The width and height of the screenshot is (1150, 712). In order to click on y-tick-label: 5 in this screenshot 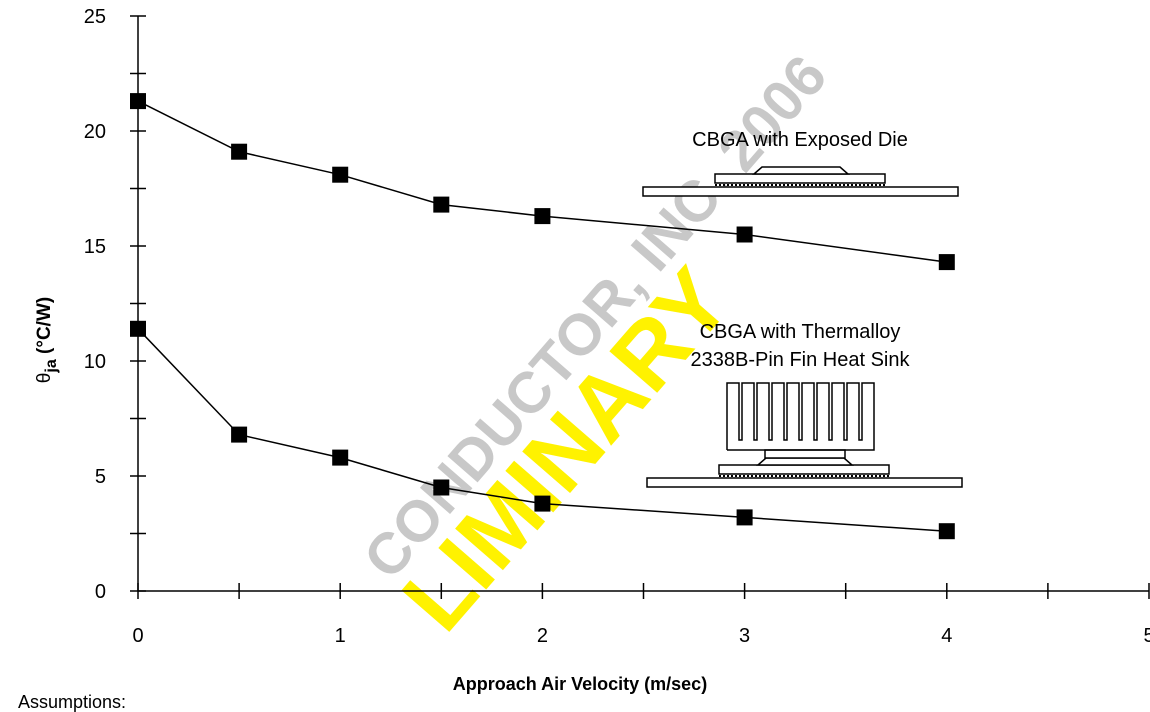, I will do `click(100, 477)`.